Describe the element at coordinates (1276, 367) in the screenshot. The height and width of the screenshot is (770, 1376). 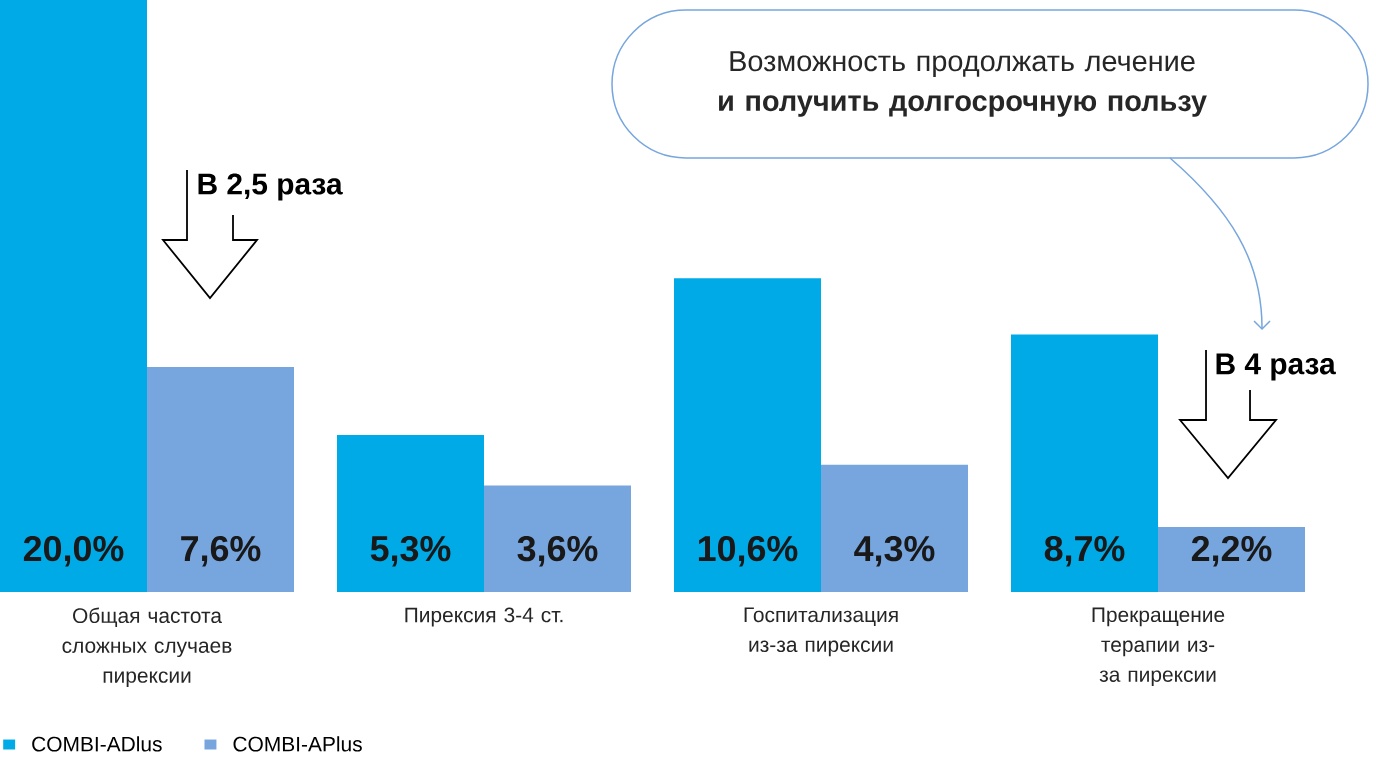
I see `annotation: В 4 раза` at that location.